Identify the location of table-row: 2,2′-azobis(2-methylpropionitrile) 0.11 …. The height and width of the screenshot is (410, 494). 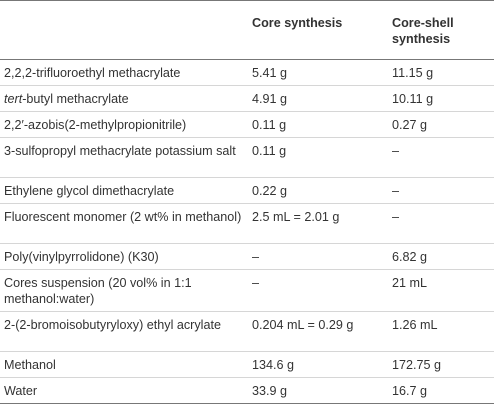
(247, 124).